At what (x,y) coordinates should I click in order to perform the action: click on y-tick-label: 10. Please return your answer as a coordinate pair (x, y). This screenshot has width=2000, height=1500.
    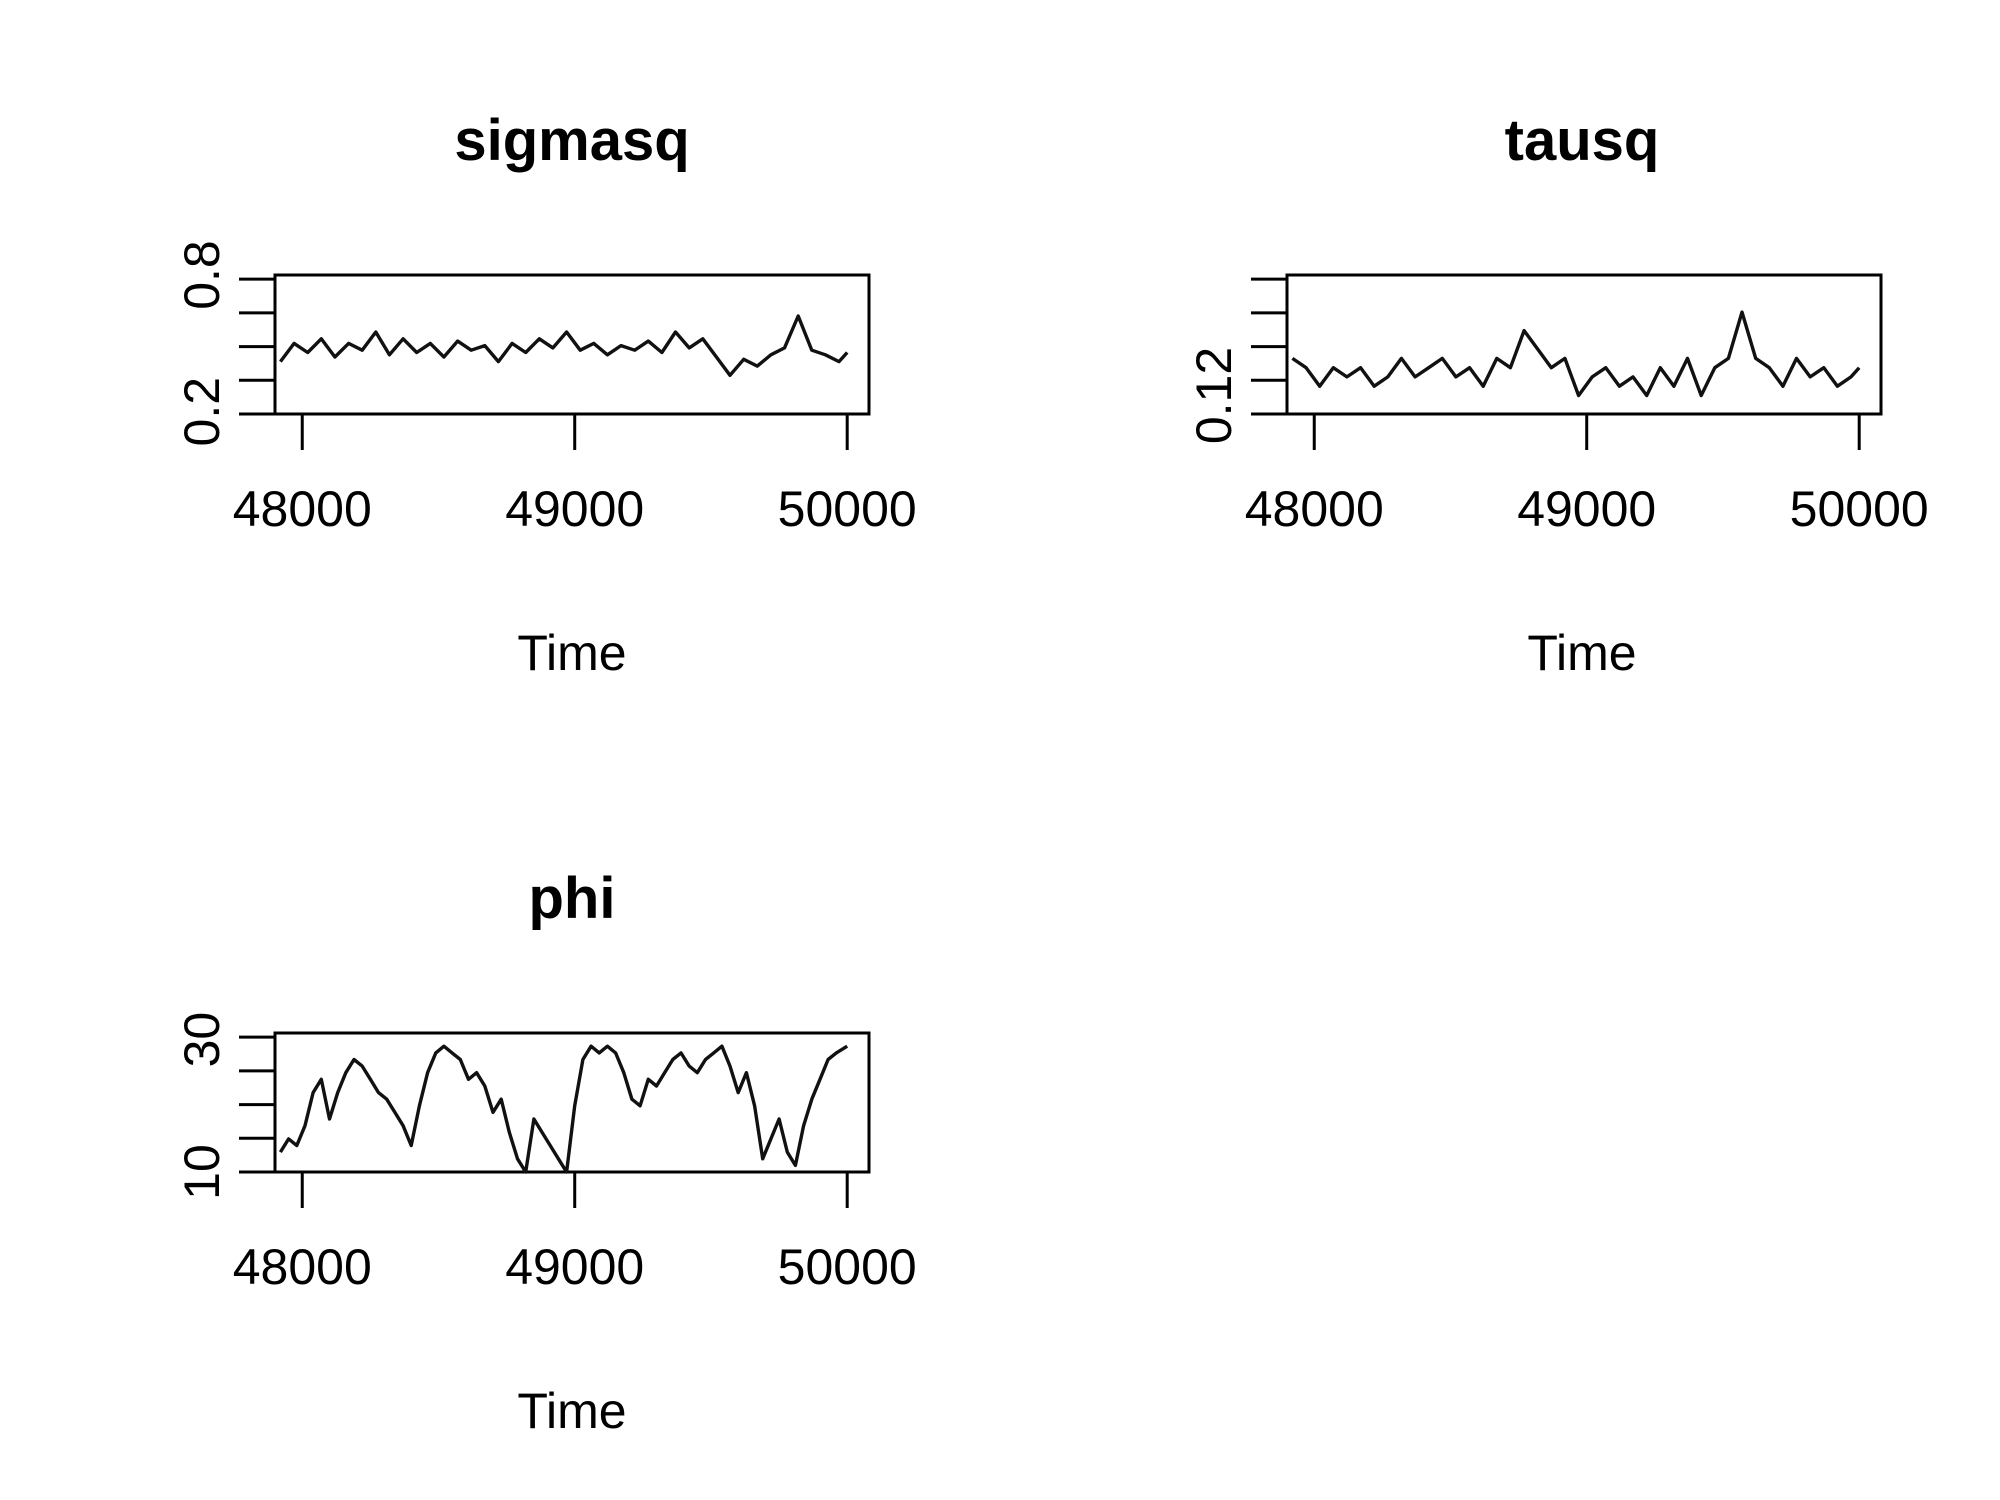
    Looking at the image, I should click on (202, 1172).